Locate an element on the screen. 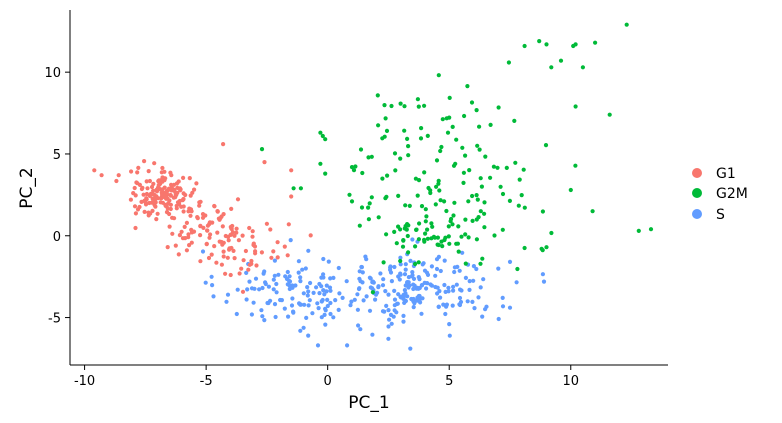 The height and width of the screenshot is (423, 782). legend-key-s is located at coordinates (697, 214).